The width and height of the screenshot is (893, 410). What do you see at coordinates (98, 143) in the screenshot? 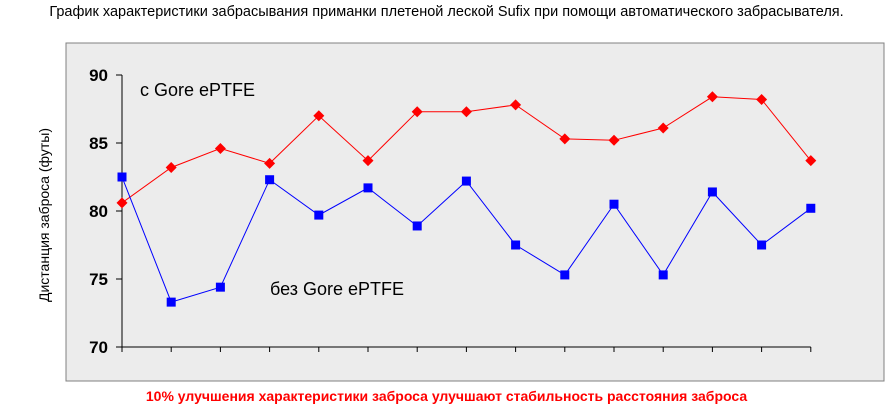
I see `y-tick-label: 85` at bounding box center [98, 143].